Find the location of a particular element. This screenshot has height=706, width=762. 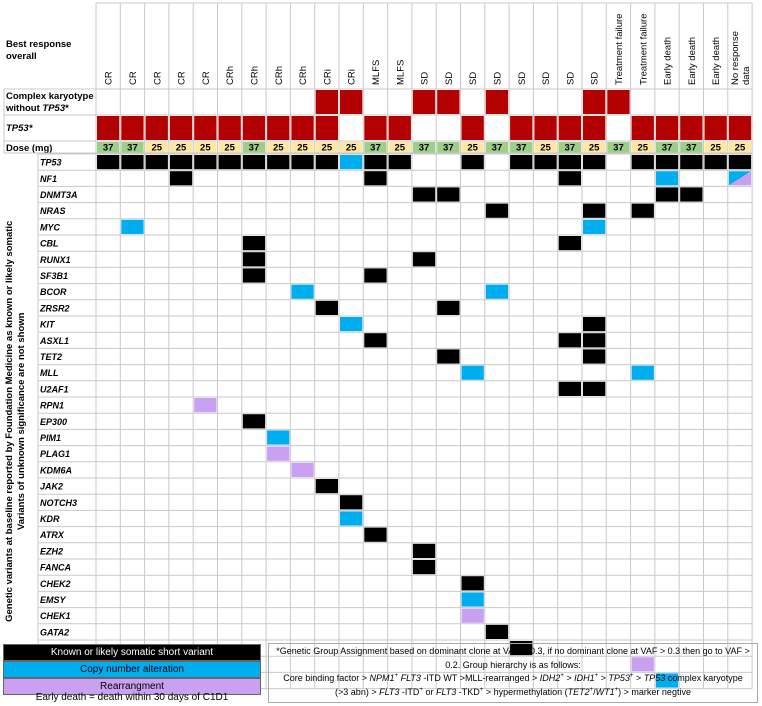

response-label-col-10: CRi is located at coordinates (327, 77).